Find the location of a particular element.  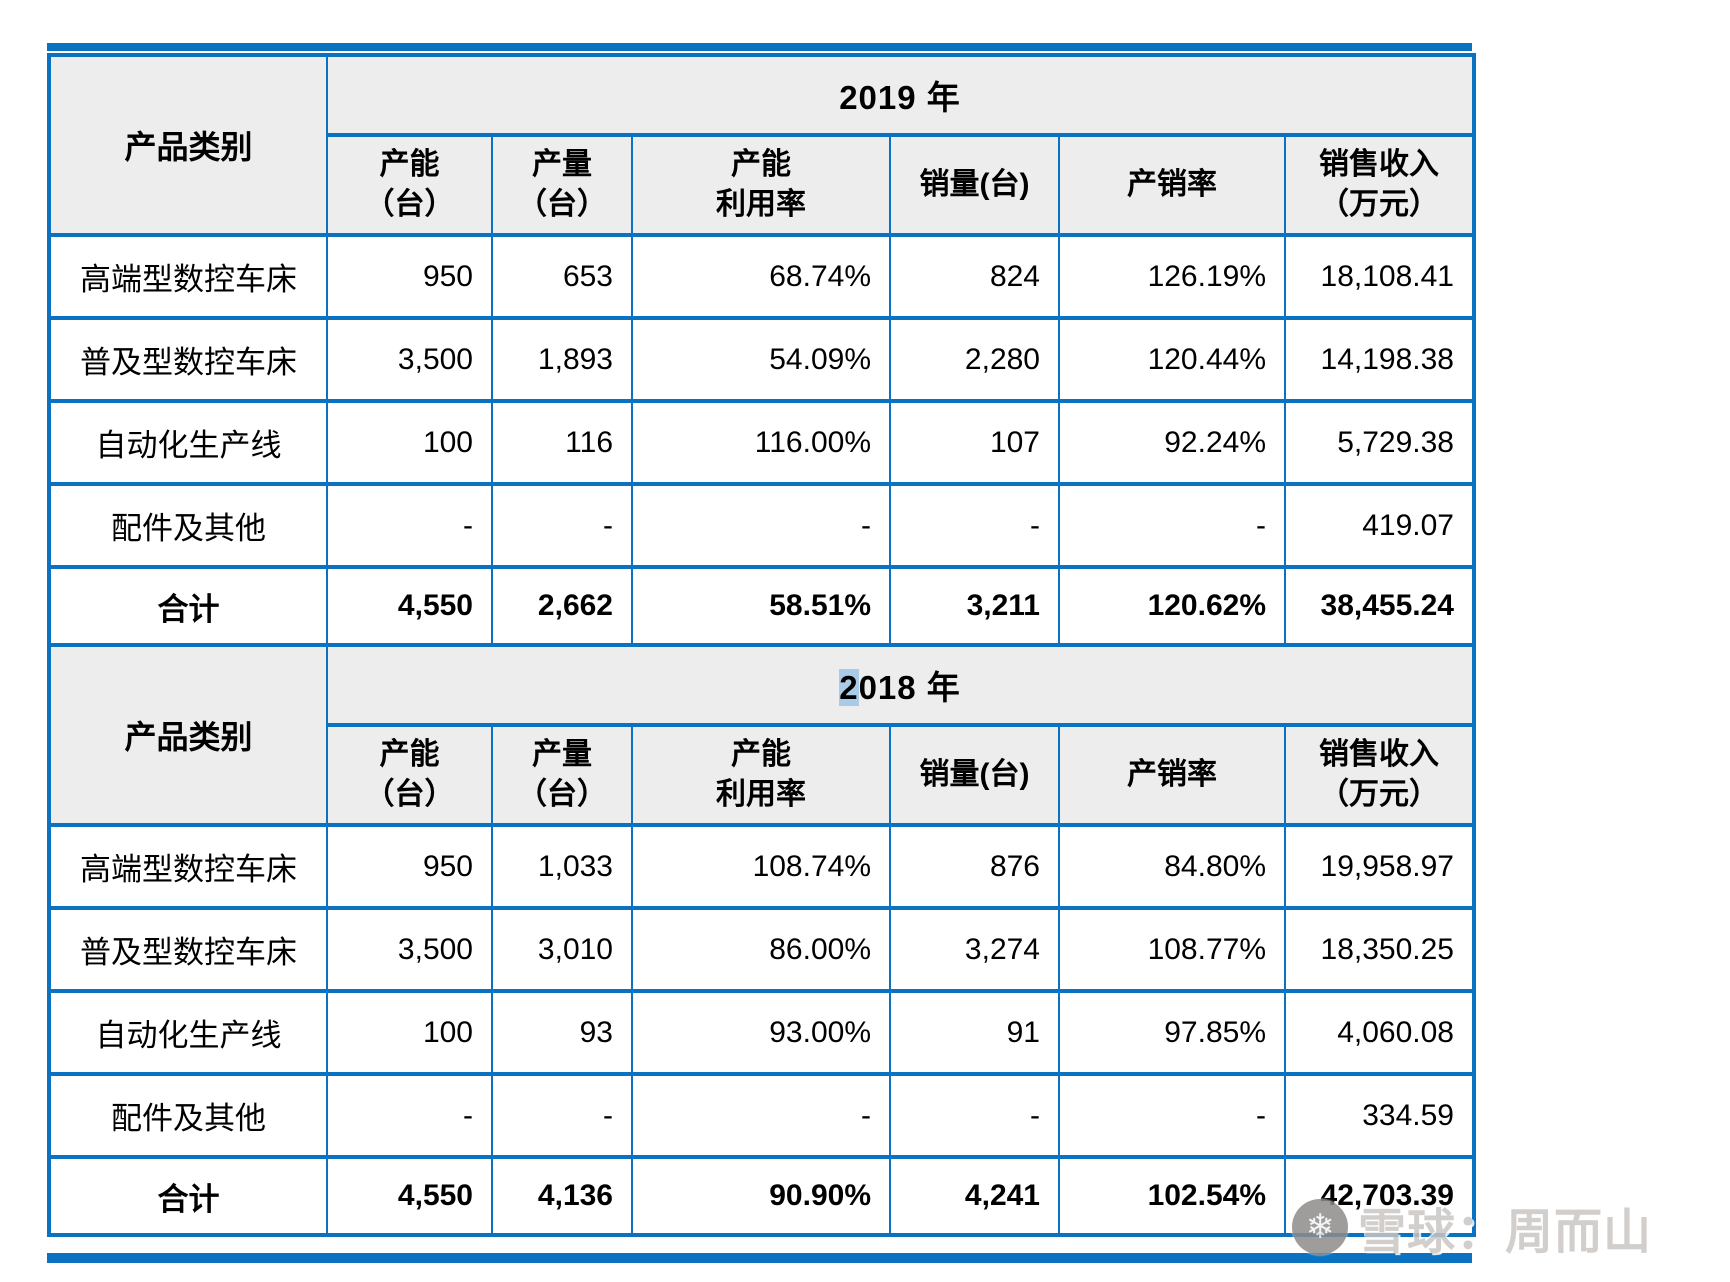

value-cell: 2,662 is located at coordinates (562, 606).